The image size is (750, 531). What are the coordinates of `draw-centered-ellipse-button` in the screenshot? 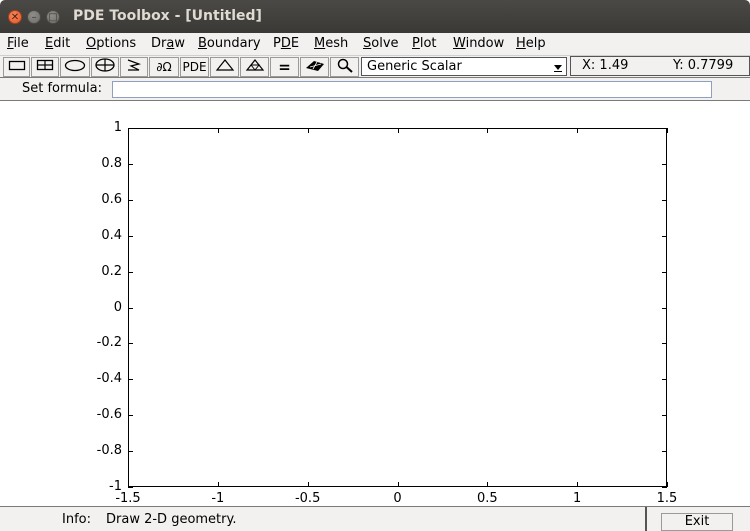 It's located at (105, 67).